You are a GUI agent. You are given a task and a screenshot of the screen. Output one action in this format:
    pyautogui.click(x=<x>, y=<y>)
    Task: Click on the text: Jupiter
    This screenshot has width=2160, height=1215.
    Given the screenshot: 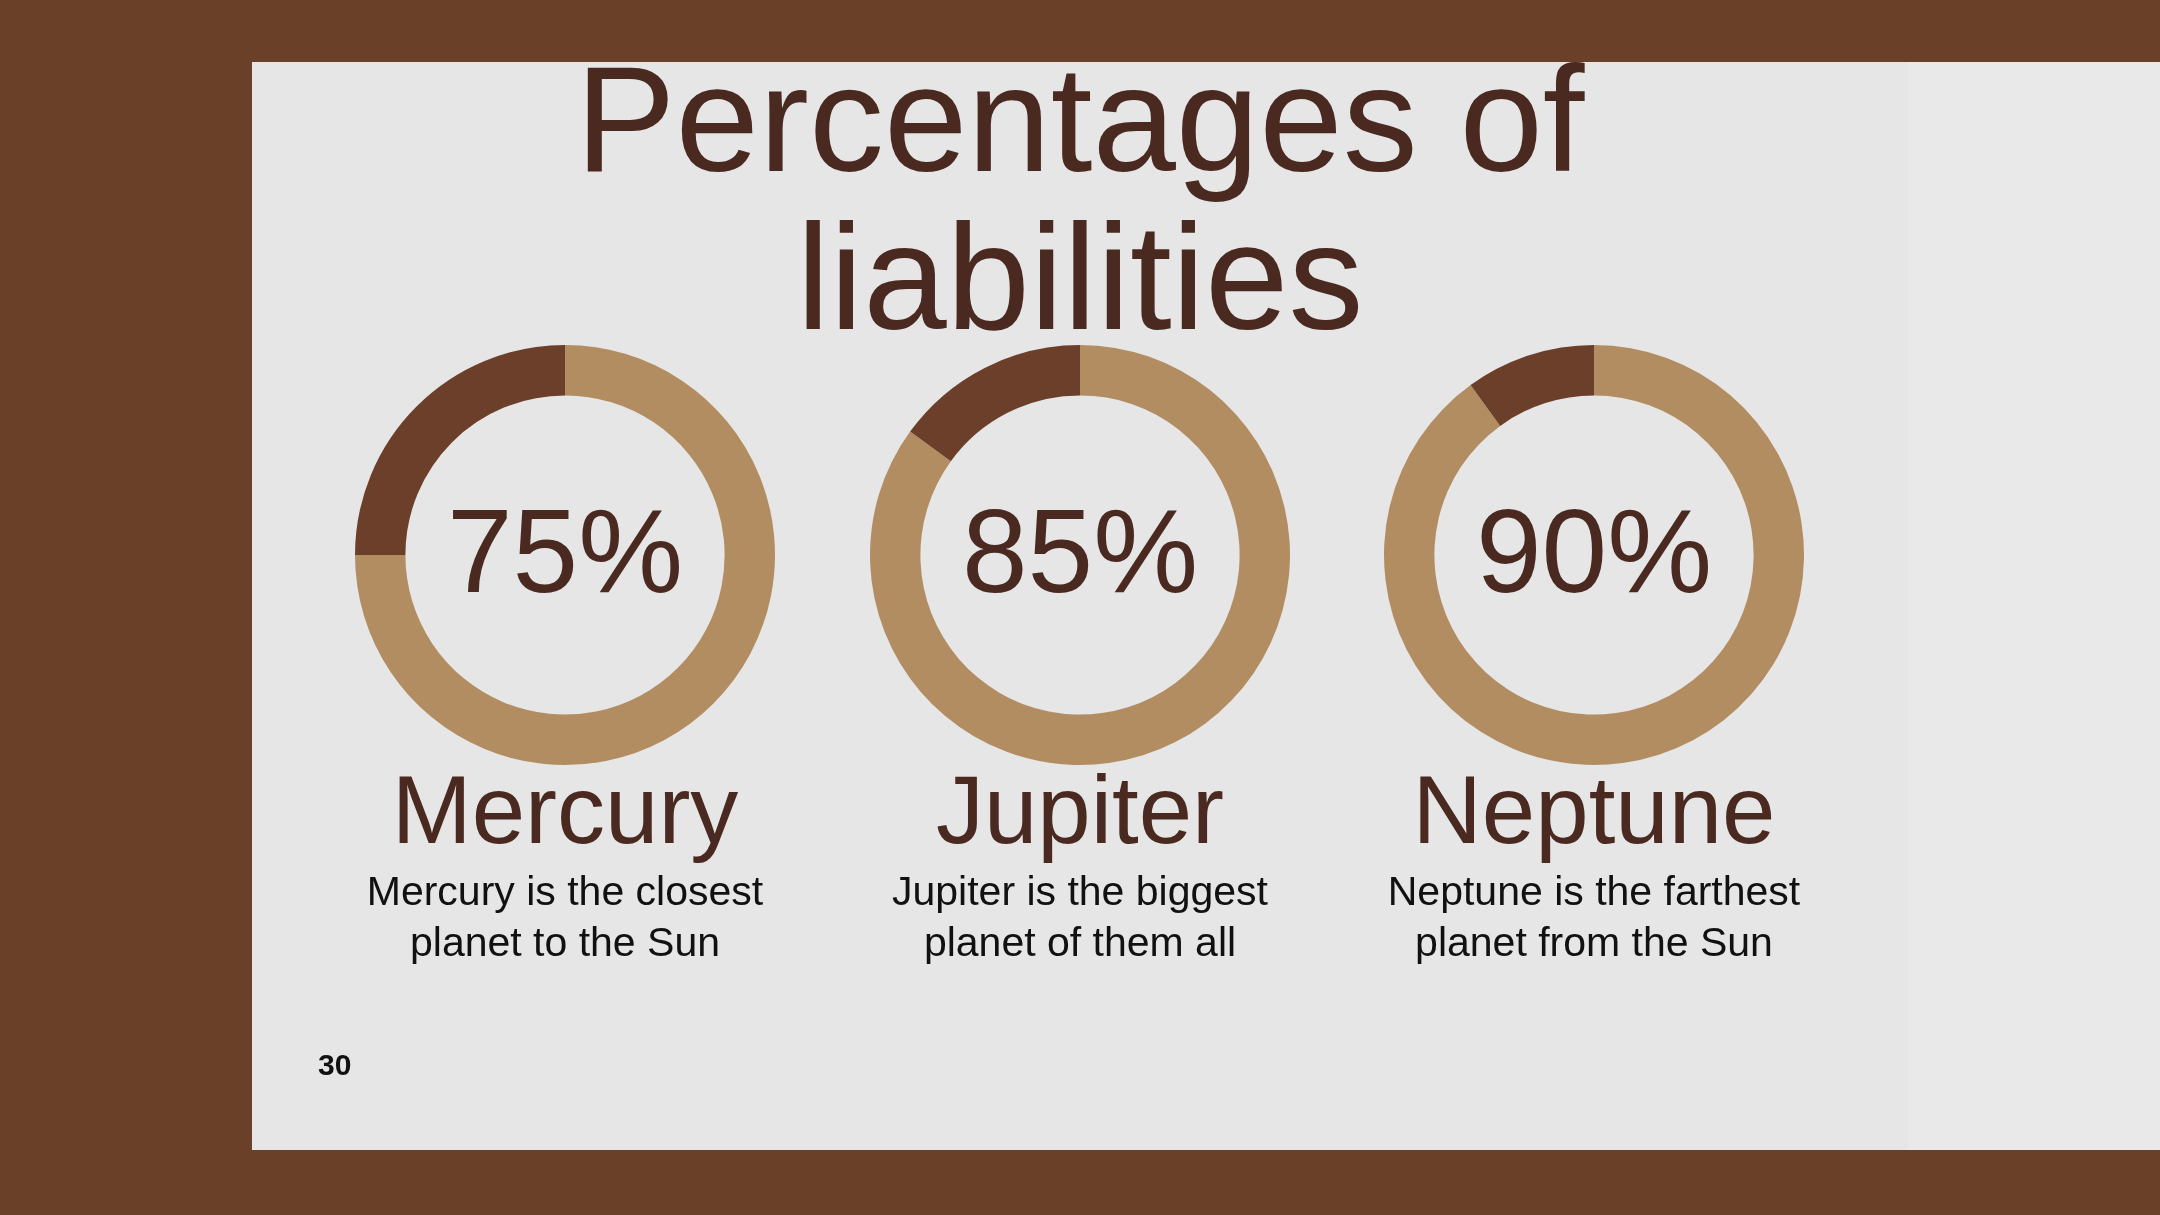 What is the action you would take?
    pyautogui.click(x=1080, y=810)
    